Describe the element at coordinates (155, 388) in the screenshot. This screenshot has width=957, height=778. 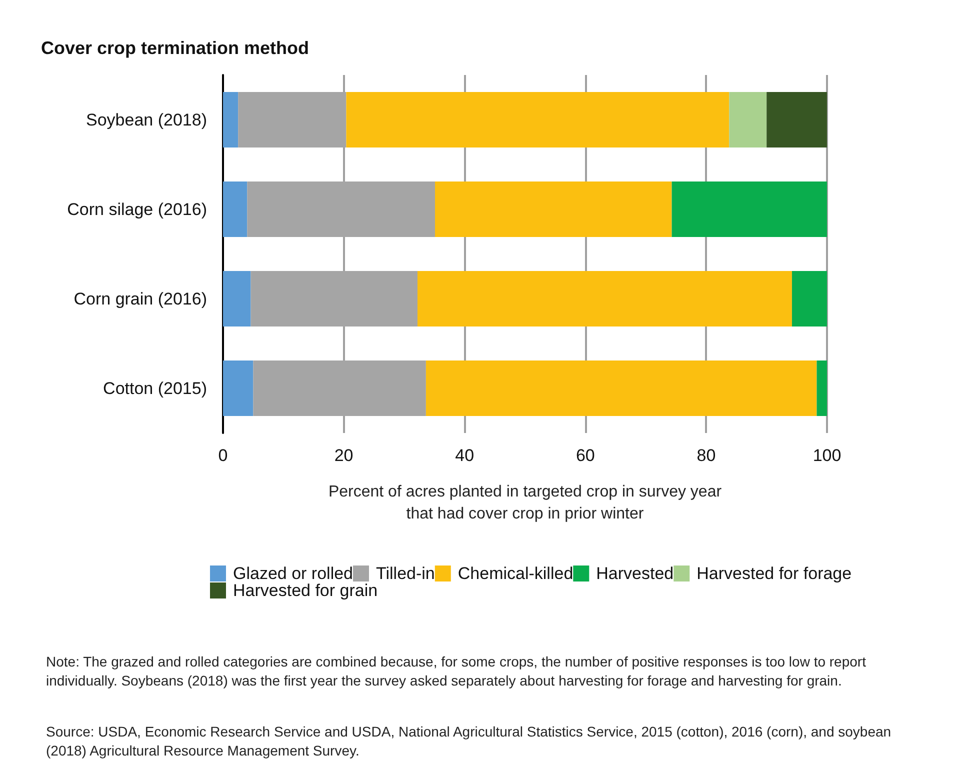
I see `y-tick-label: Cotton (2015)` at that location.